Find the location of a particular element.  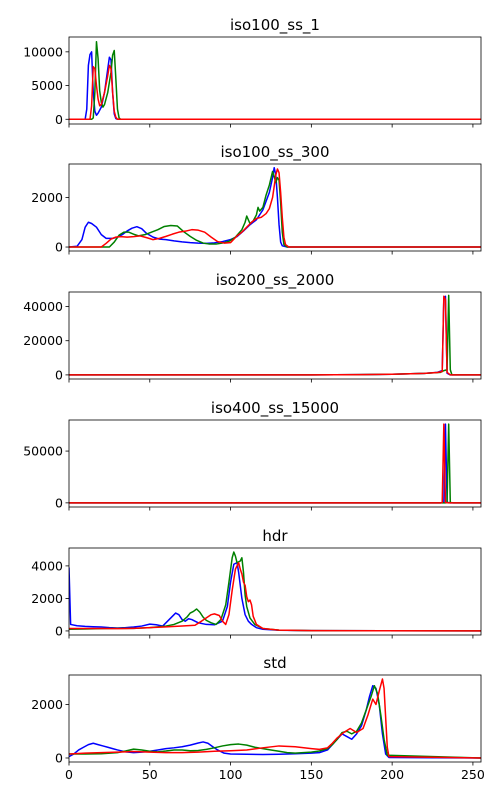

chart-panel-0: iso100_ss_1 0 5000 10000 is located at coordinates (252, 72).